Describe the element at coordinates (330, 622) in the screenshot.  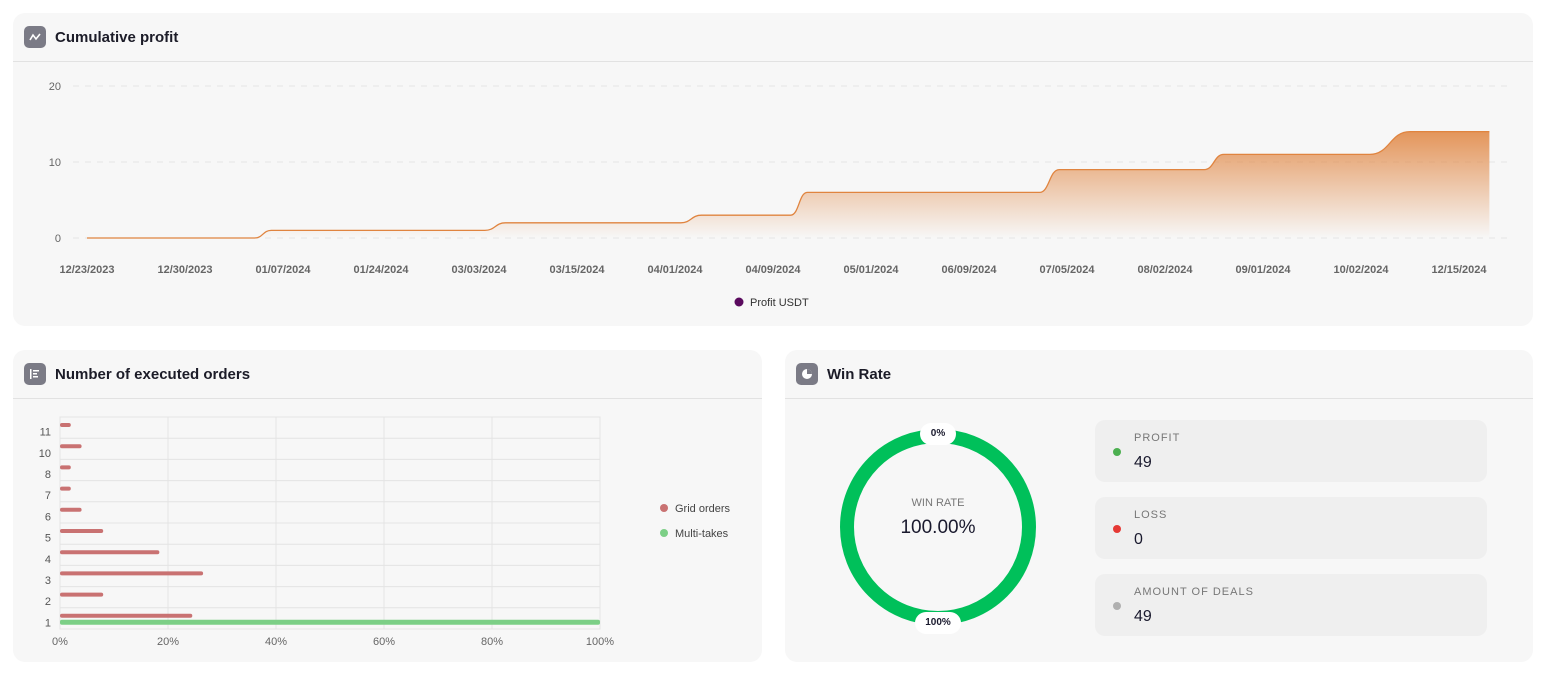
I see `multi-takes-bar` at that location.